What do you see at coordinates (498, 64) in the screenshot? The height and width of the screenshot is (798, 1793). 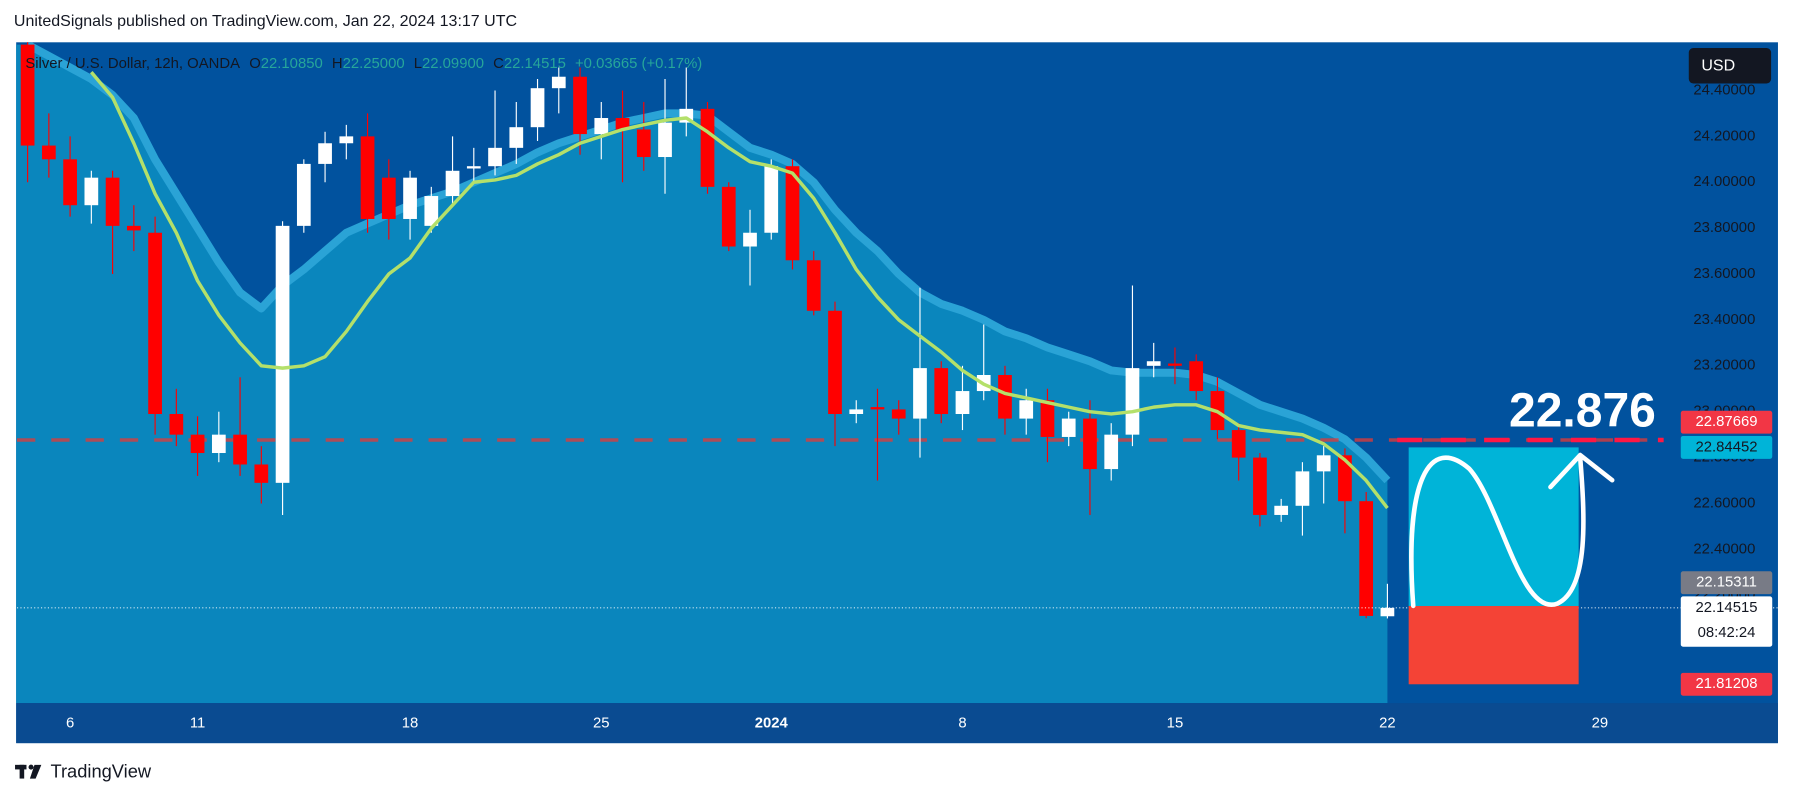 I see `legend-key: C` at bounding box center [498, 64].